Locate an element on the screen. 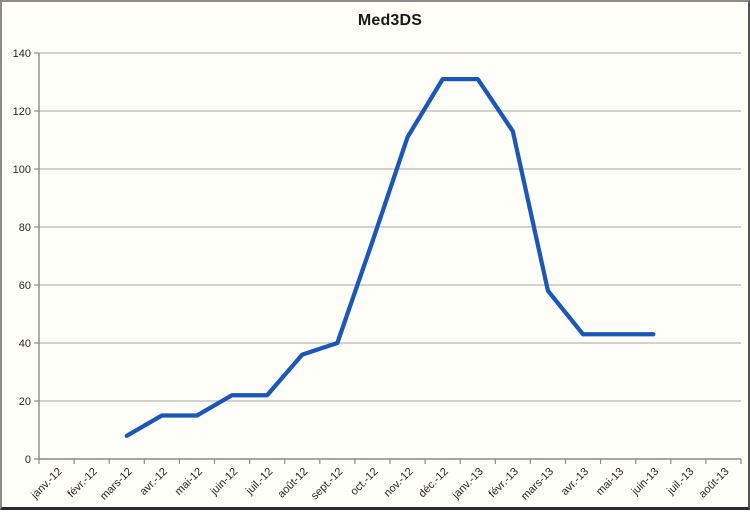 The image size is (750, 512). x-axis-tick-label: nov.-12 is located at coordinates (399, 483).